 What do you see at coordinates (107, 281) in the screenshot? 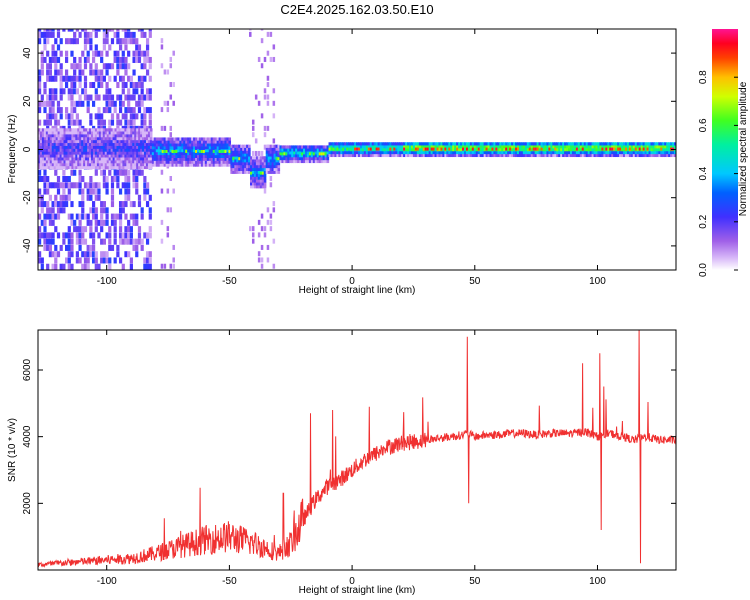
I see `x-tick-label: -100` at bounding box center [107, 281].